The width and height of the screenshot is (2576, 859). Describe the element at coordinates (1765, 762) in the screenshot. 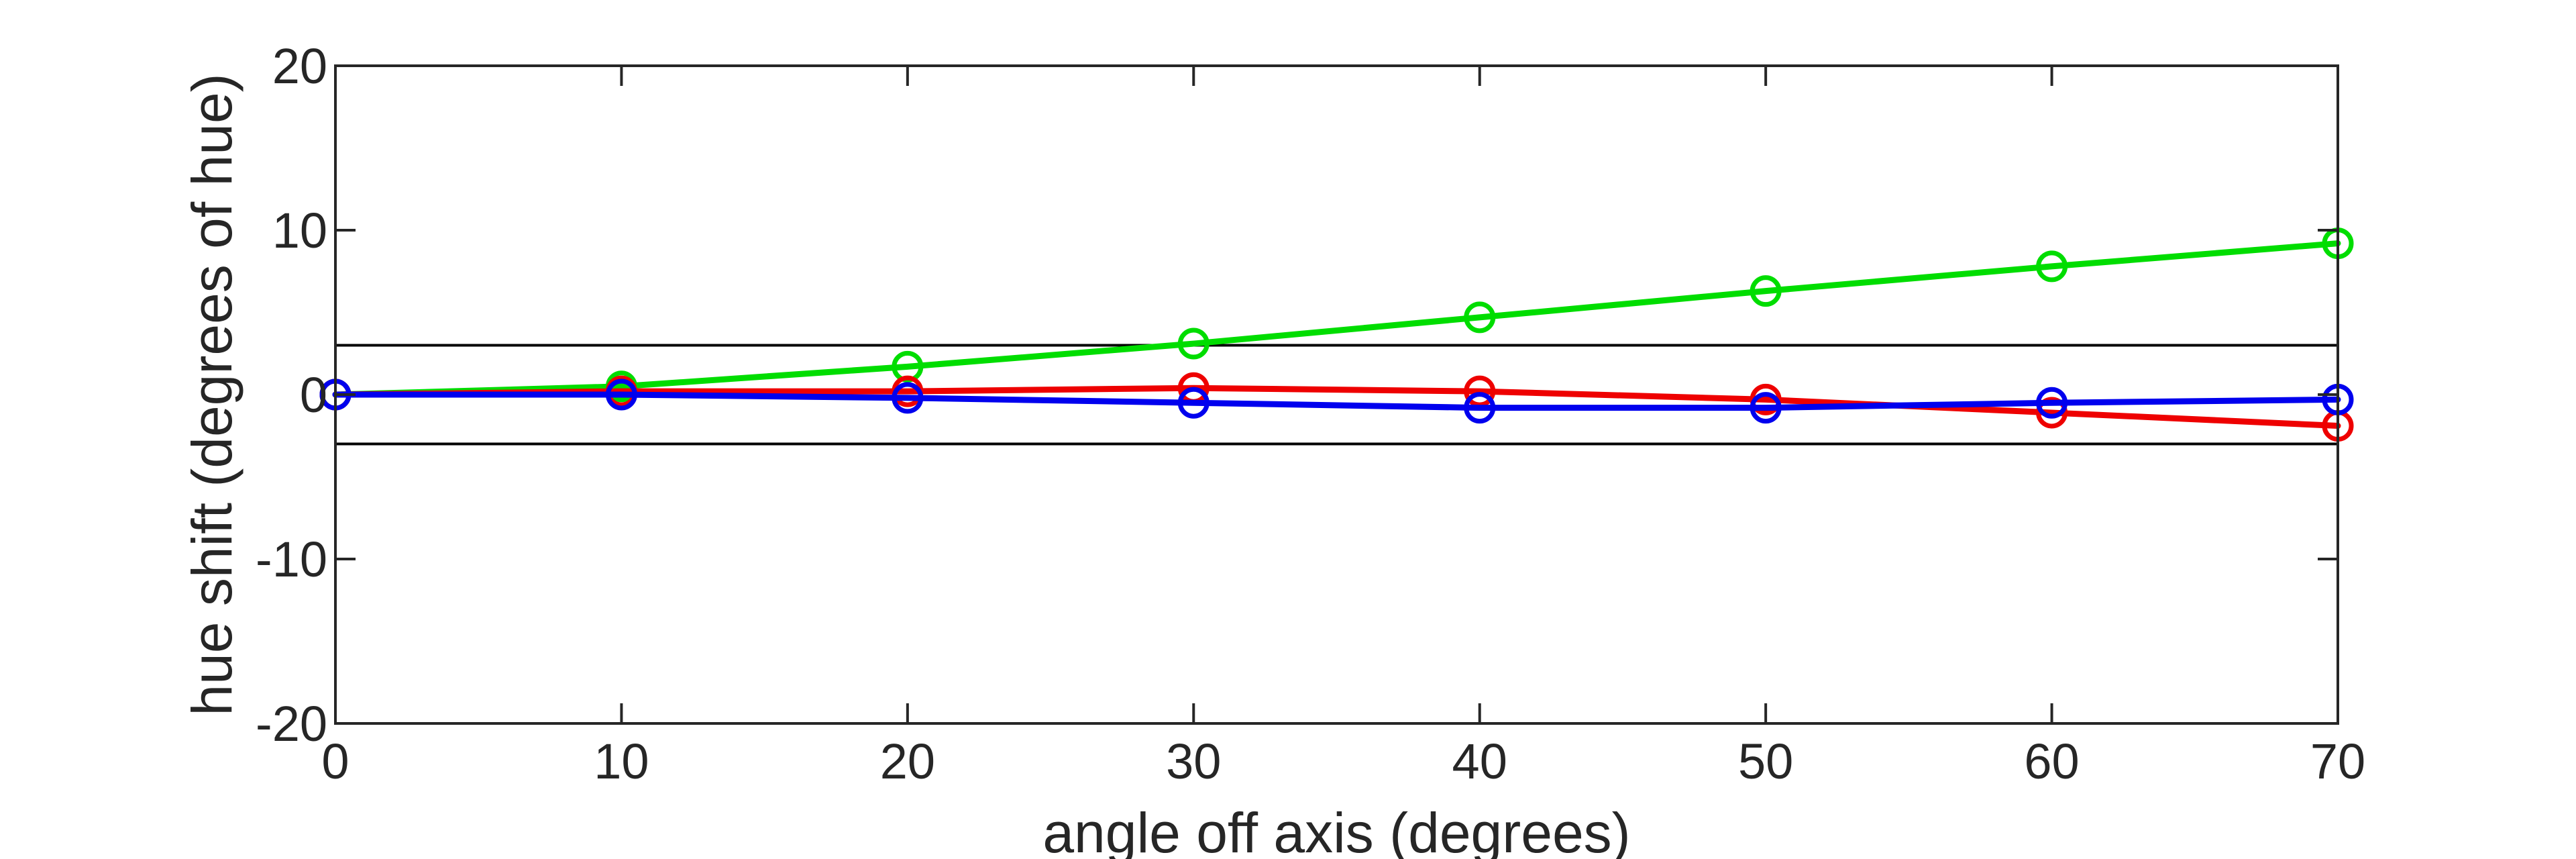

I see `x-tick-label-5: 50` at that location.